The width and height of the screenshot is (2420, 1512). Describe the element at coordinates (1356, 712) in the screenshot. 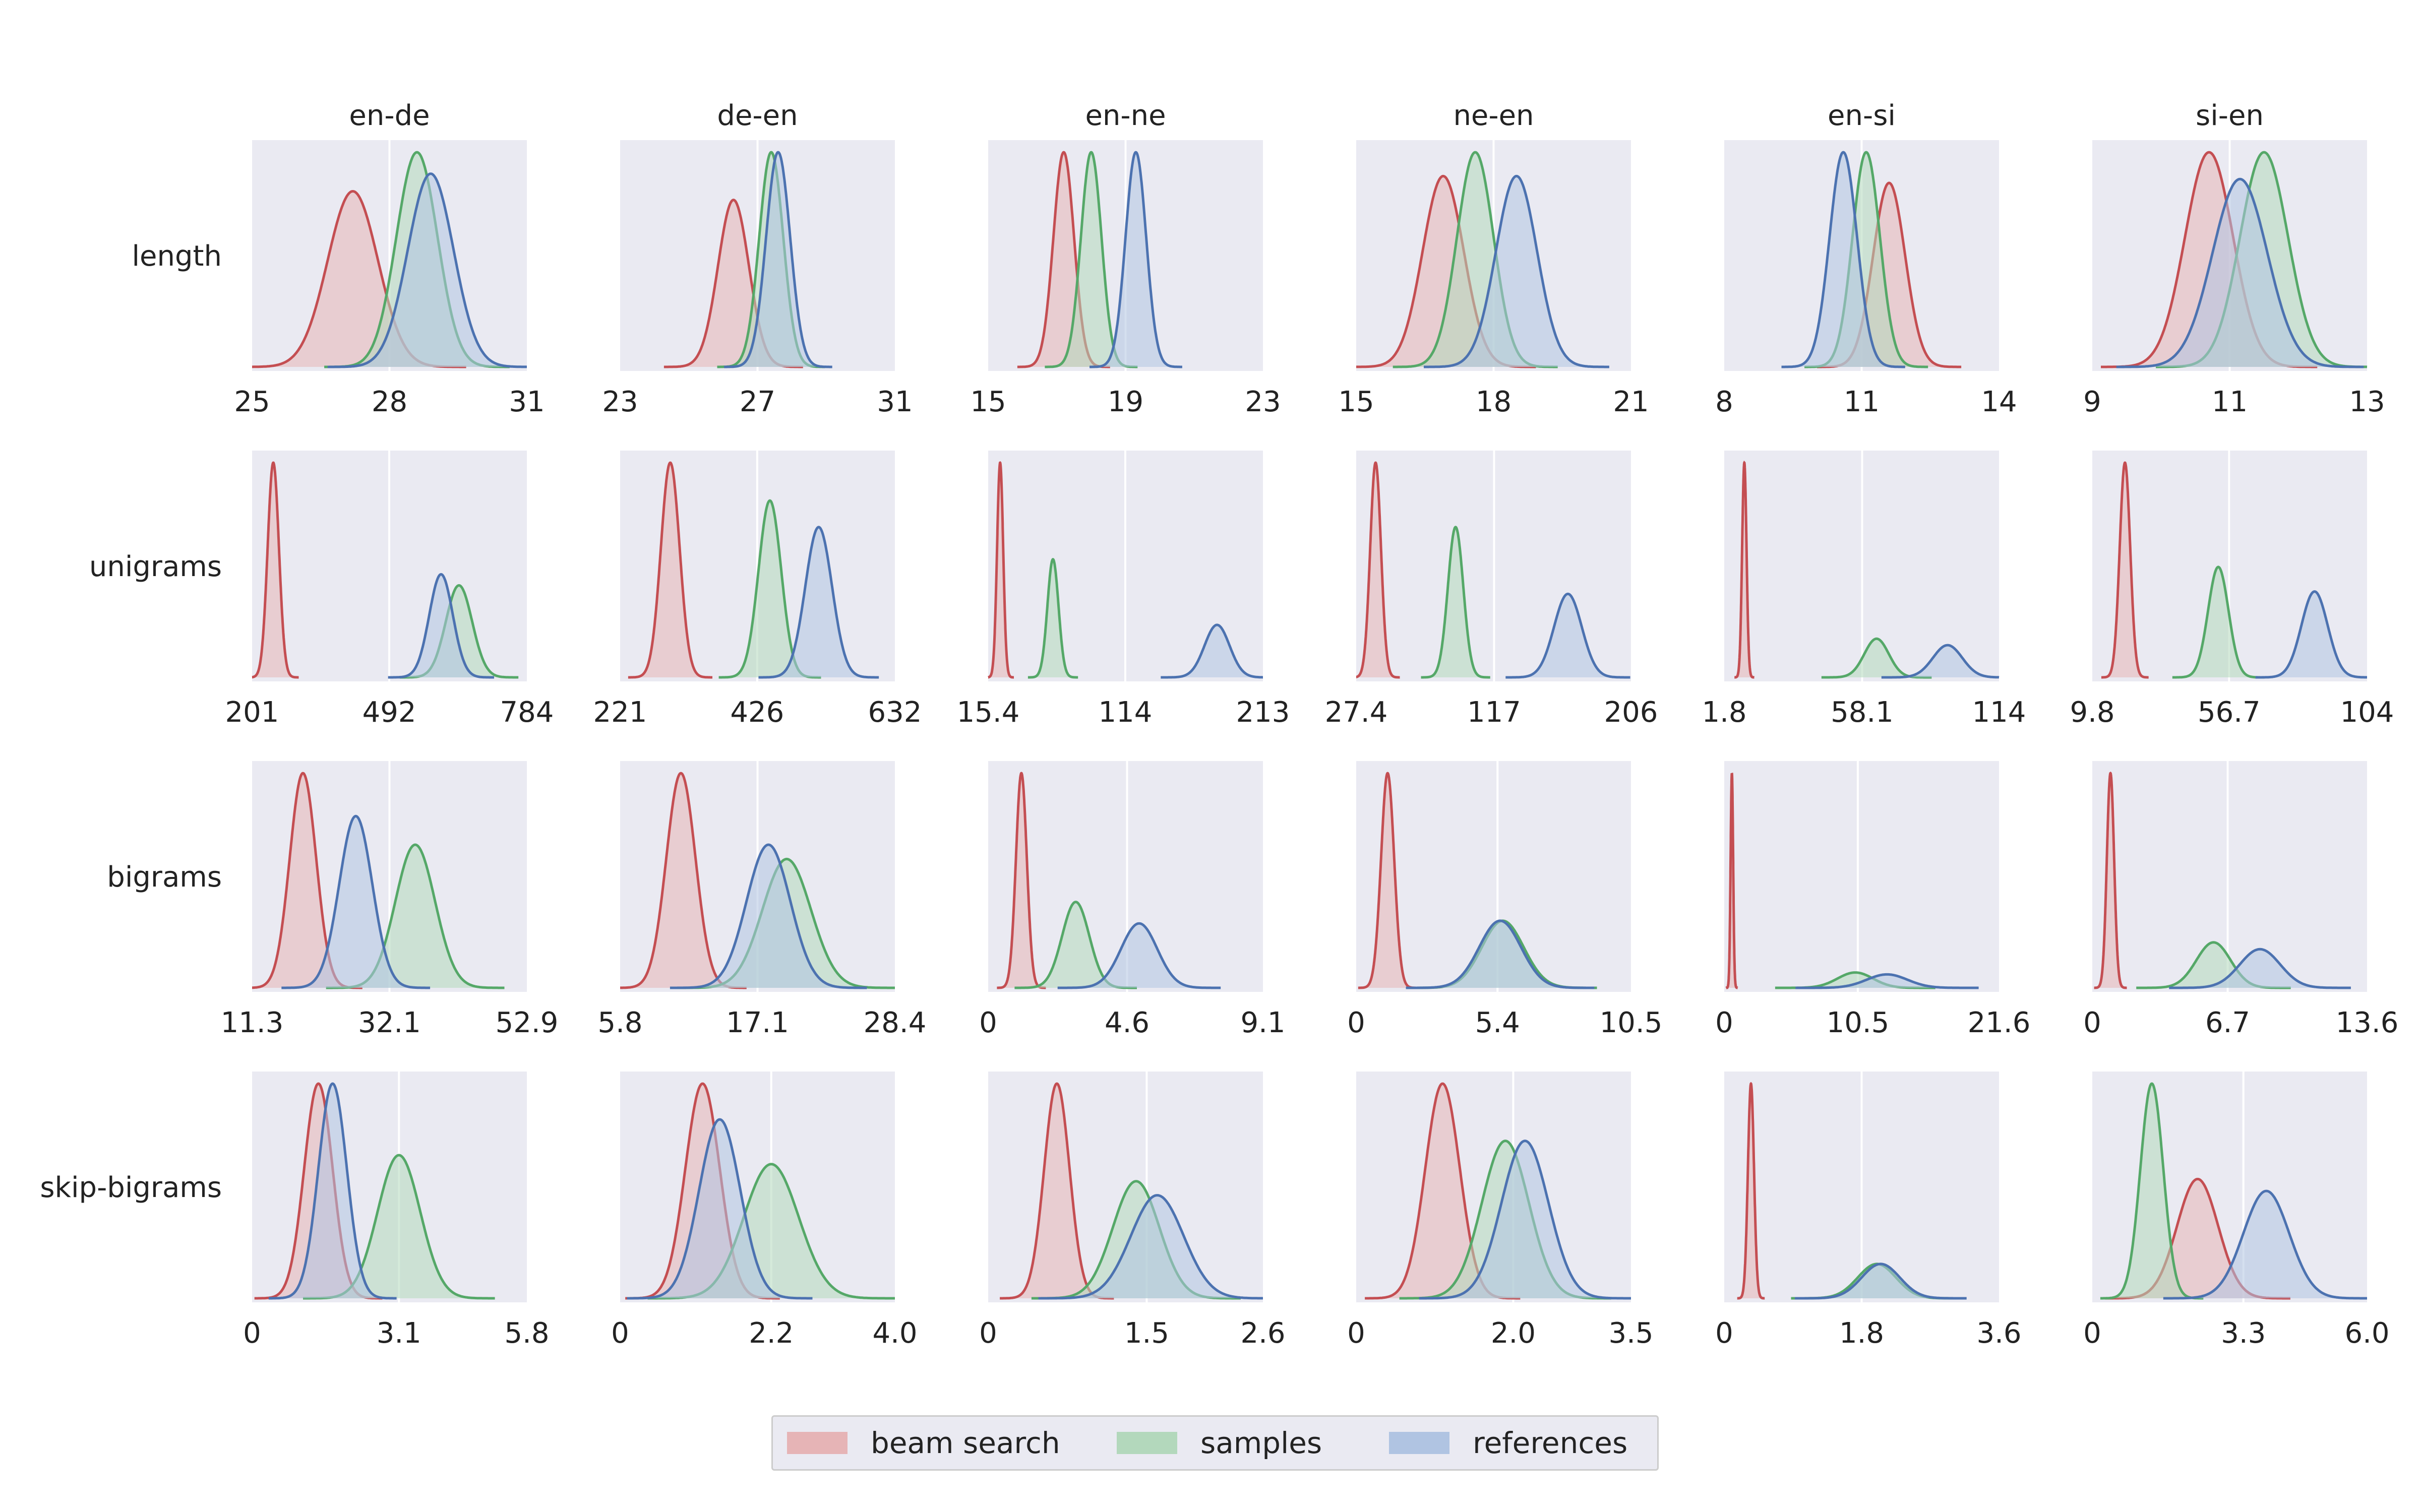

I see `tick-label: 27.4` at that location.